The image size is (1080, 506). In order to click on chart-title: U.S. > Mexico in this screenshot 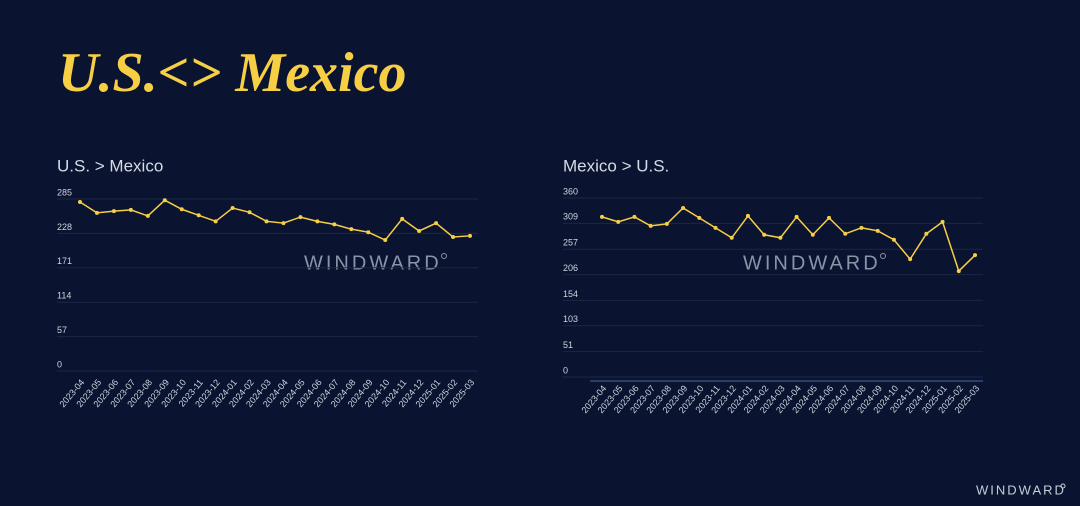, I will do `click(110, 165)`.